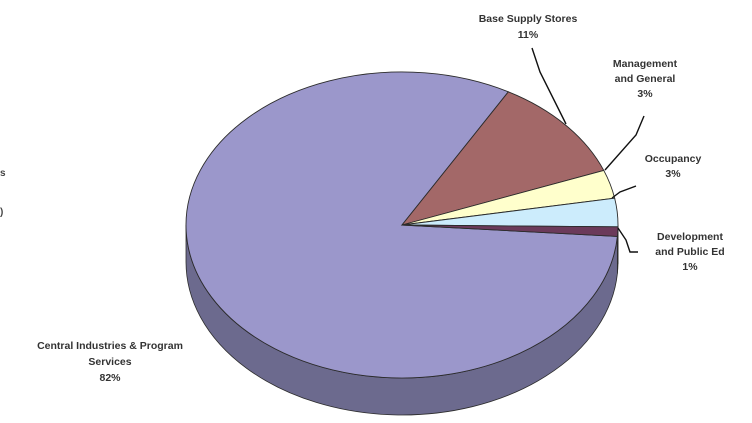  I want to click on label-occupancy-line-2: 3%, so click(673, 174).